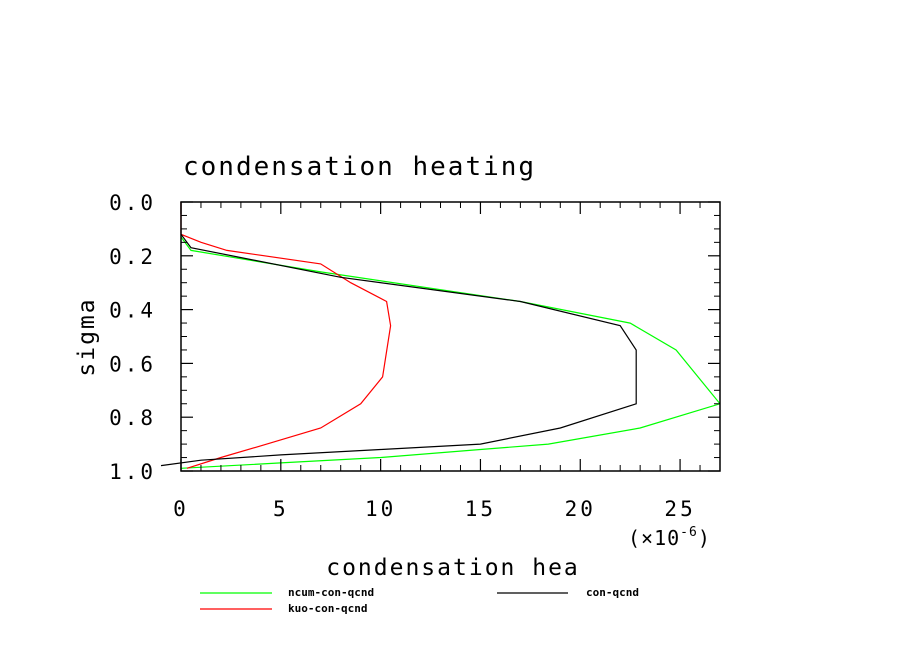 This screenshot has width=904, height=654. What do you see at coordinates (480, 509) in the screenshot?
I see `x-tick-label: 15` at bounding box center [480, 509].